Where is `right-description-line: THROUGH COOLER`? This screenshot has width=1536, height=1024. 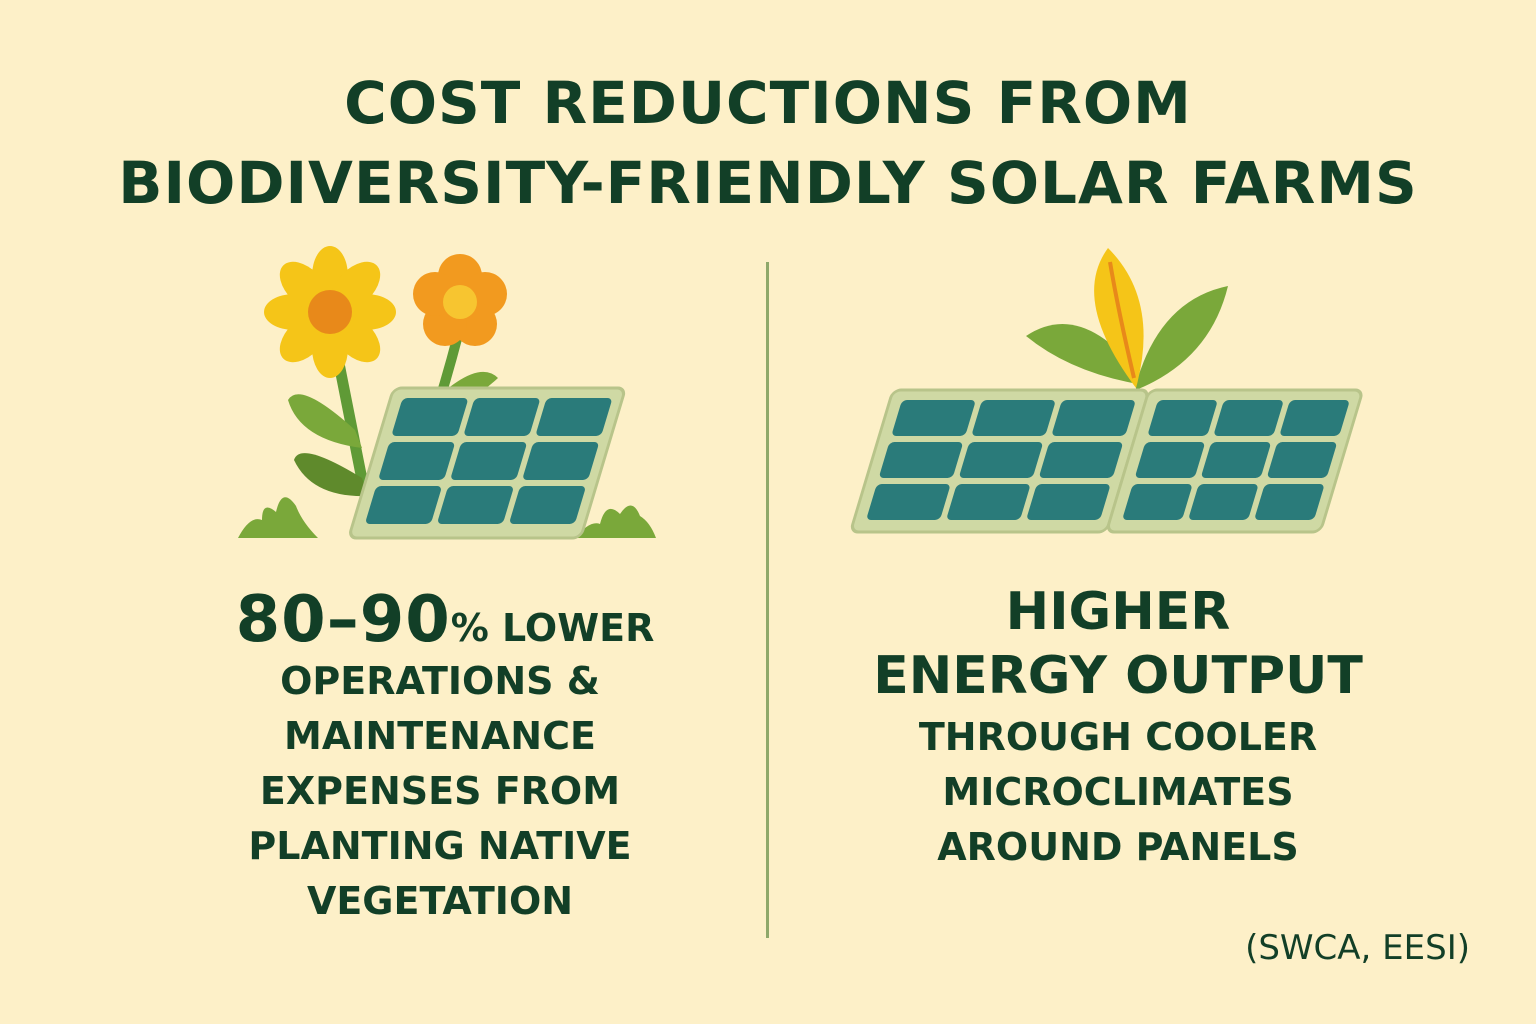
right-description-line: THROUGH COOLER is located at coordinates (1118, 737).